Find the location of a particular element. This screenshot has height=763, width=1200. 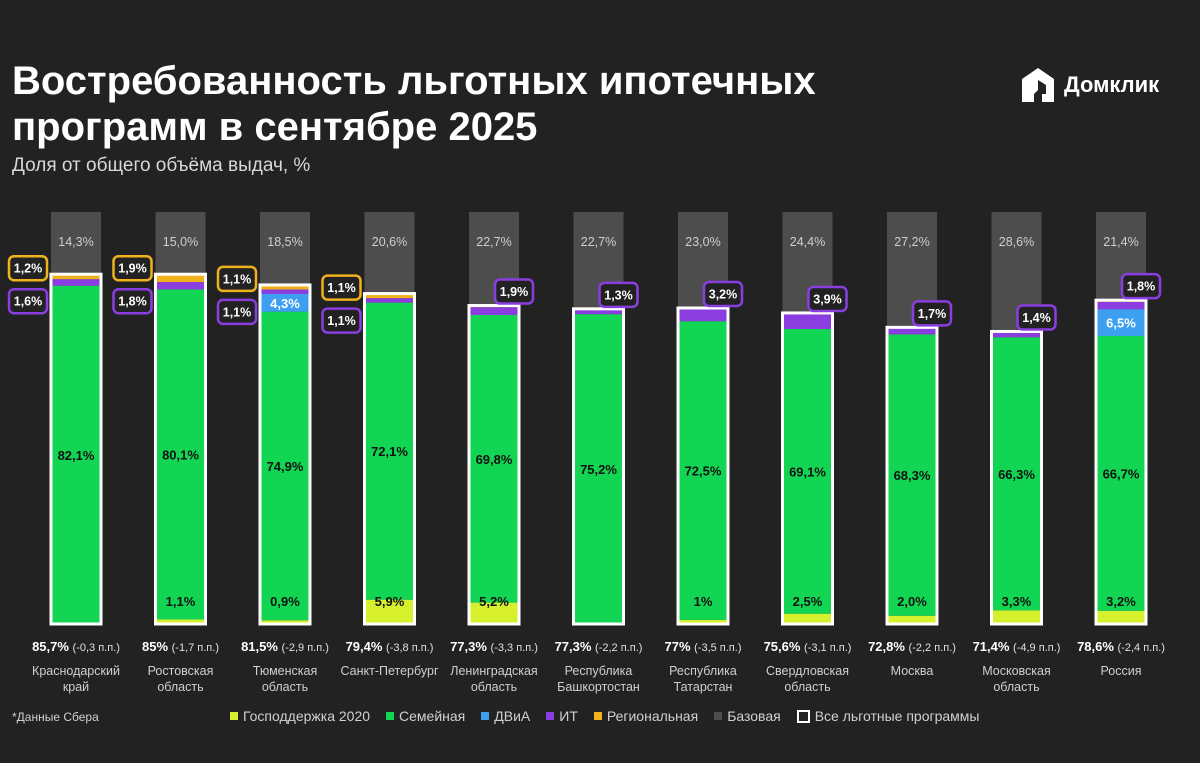

regional-3-badge is located at coordinates (341, 287).